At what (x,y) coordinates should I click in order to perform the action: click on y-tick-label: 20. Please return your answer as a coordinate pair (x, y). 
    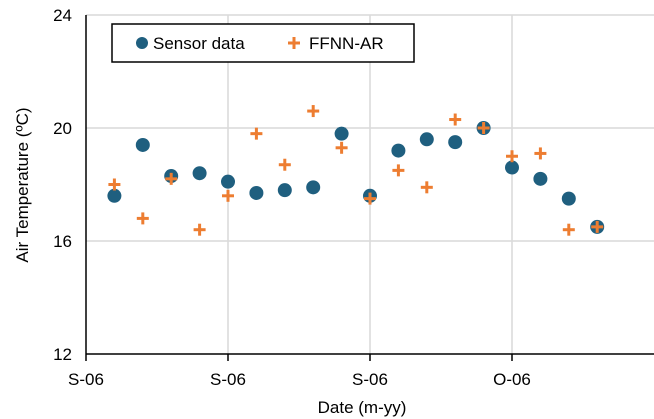
    Looking at the image, I should click on (62, 128).